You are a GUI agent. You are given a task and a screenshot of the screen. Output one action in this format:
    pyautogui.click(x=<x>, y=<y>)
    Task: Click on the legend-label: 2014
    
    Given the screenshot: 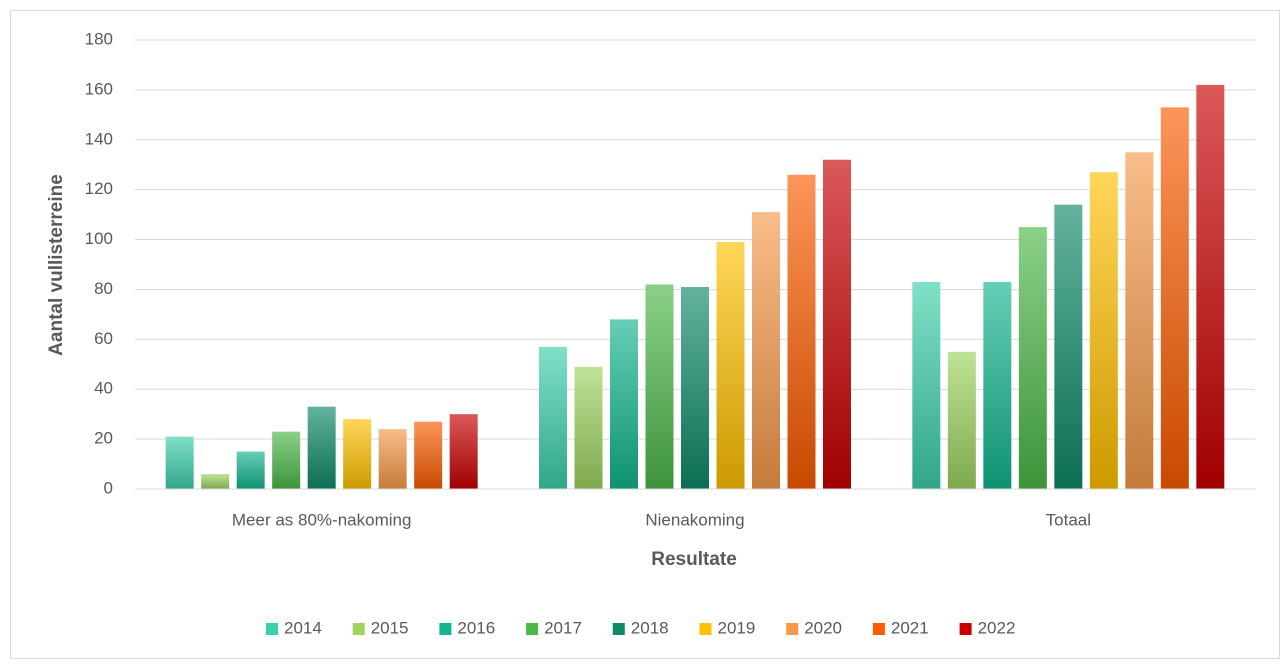 What is the action you would take?
    pyautogui.click(x=303, y=627)
    